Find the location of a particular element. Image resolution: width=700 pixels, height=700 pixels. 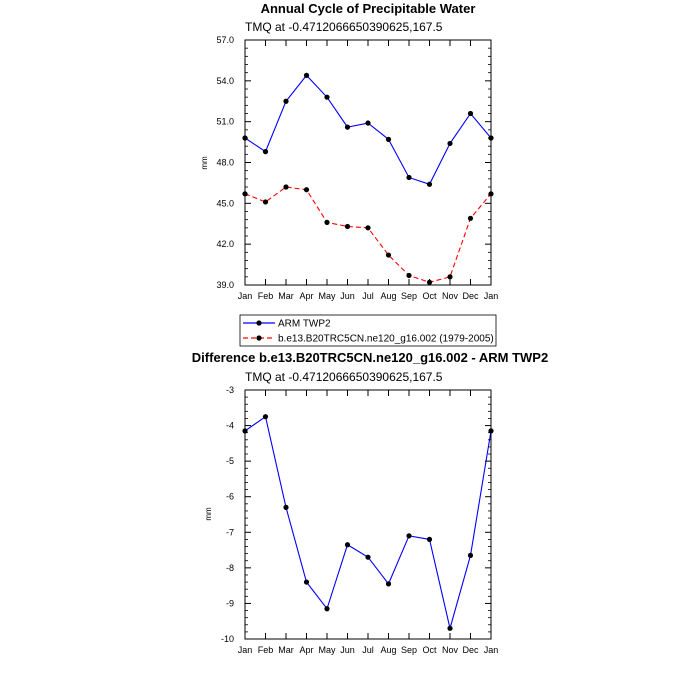

y-tick-label: 39.0 is located at coordinates (225, 285).